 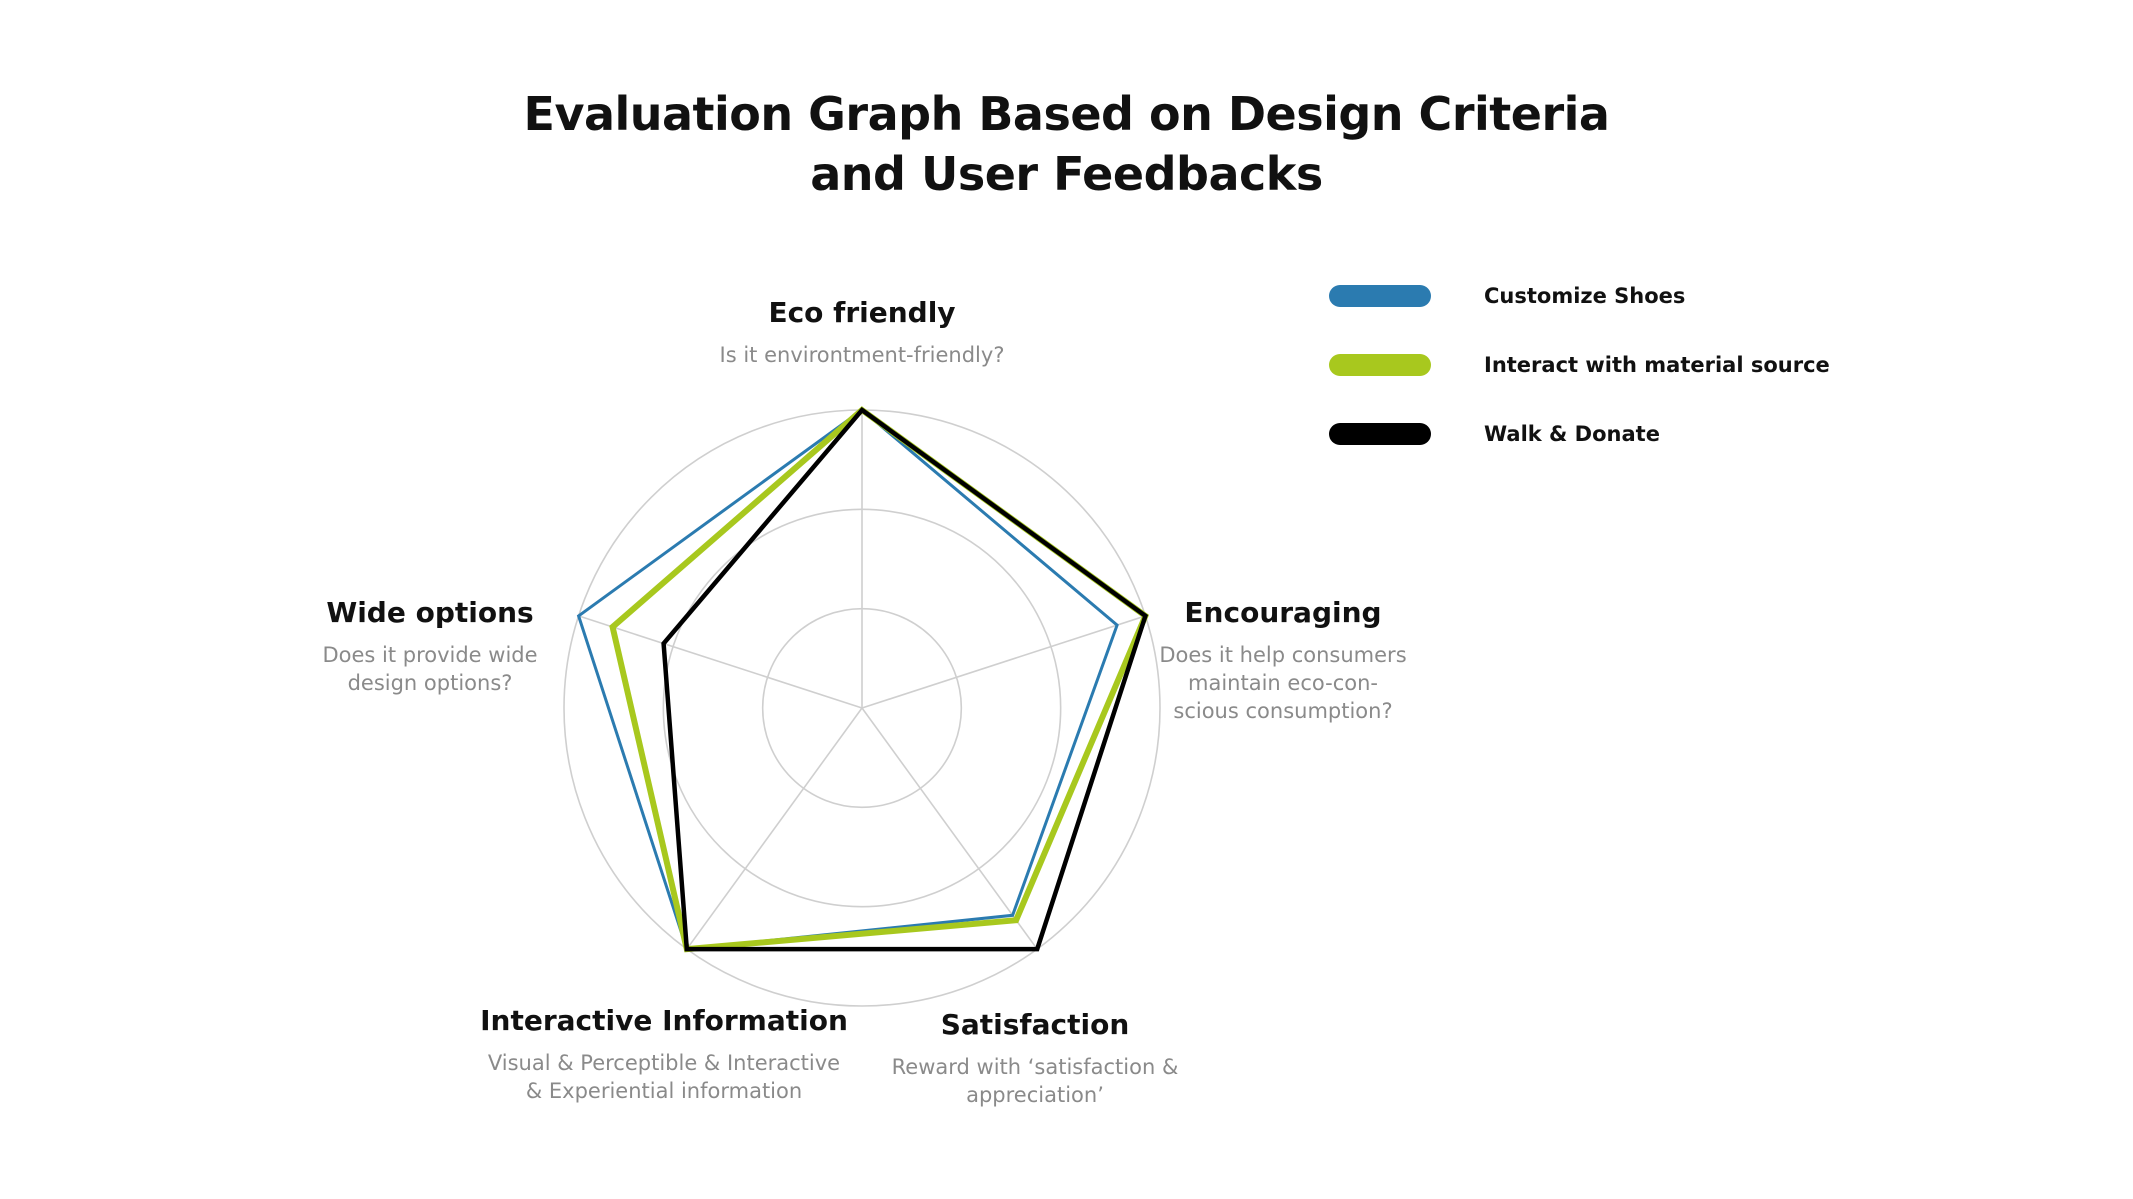 What do you see at coordinates (664, 1063) in the screenshot?
I see `axis-desc-interactive-information-1: Visual & Perceptible & Interactive` at bounding box center [664, 1063].